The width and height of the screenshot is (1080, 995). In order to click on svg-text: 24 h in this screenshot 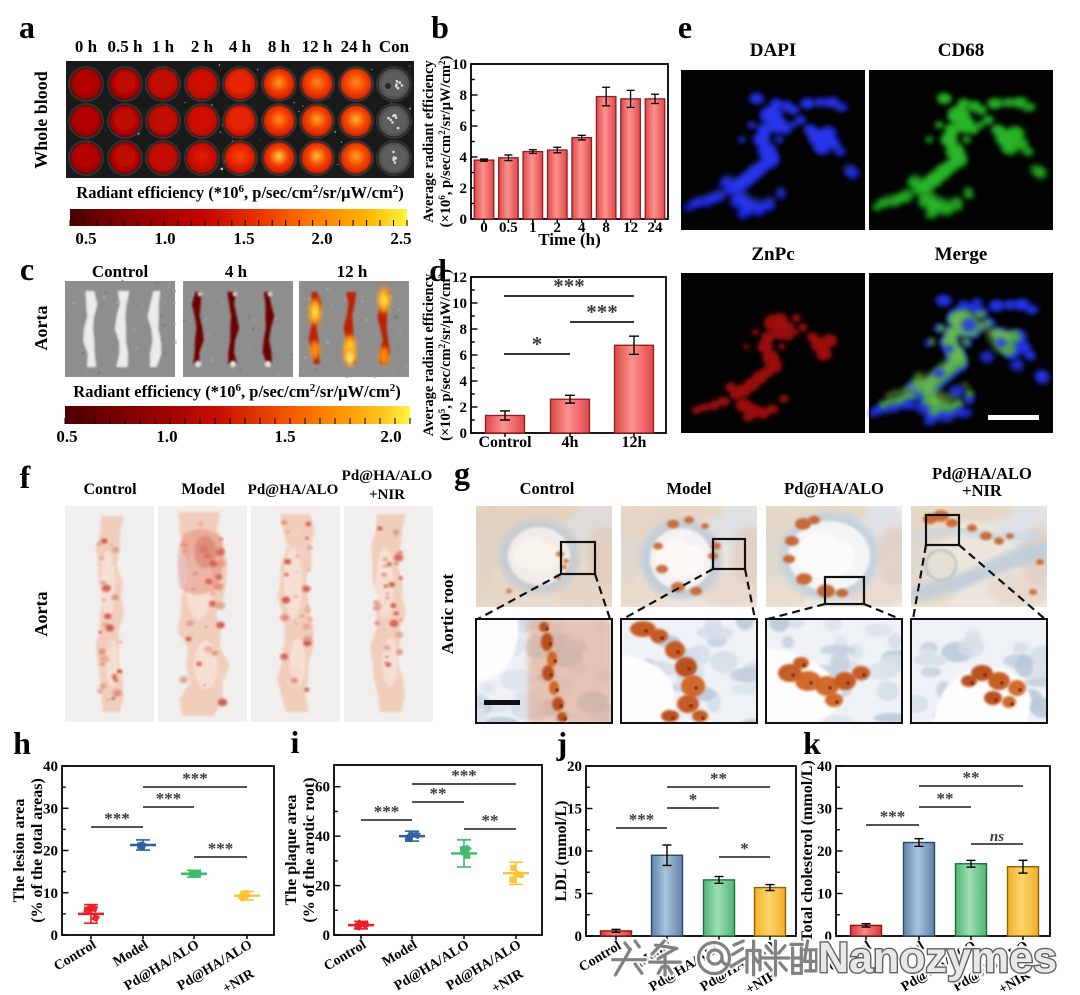, I will do `click(356, 46)`.